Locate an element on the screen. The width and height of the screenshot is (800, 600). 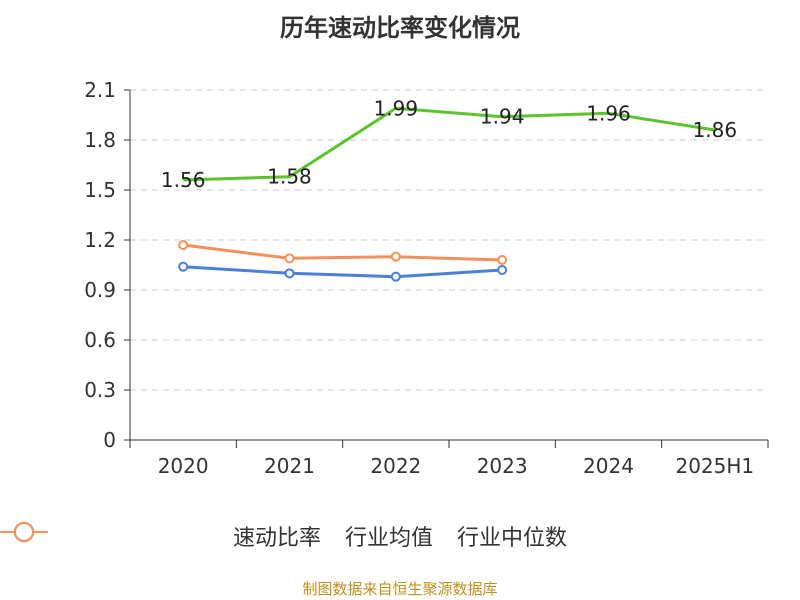
x-tick-label: 2021 is located at coordinates (289, 466).